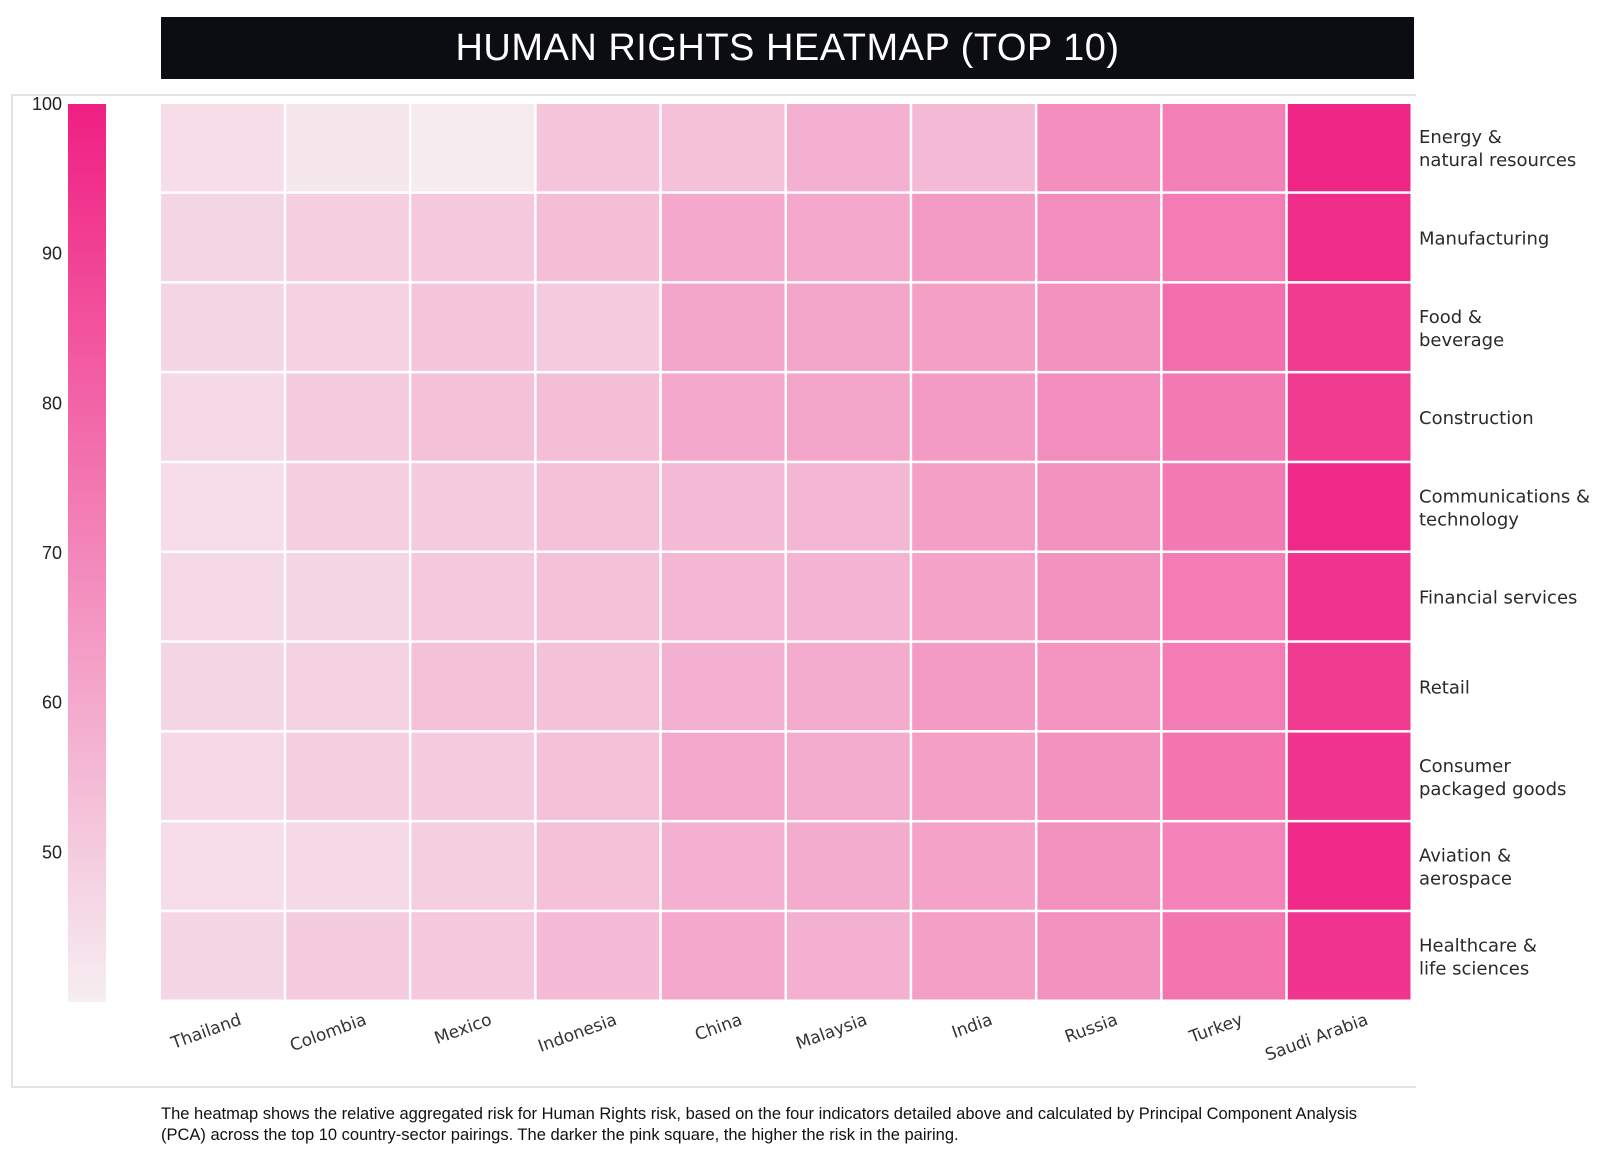  Describe the element at coordinates (87, 553) in the screenshot. I see `colorbar` at that location.